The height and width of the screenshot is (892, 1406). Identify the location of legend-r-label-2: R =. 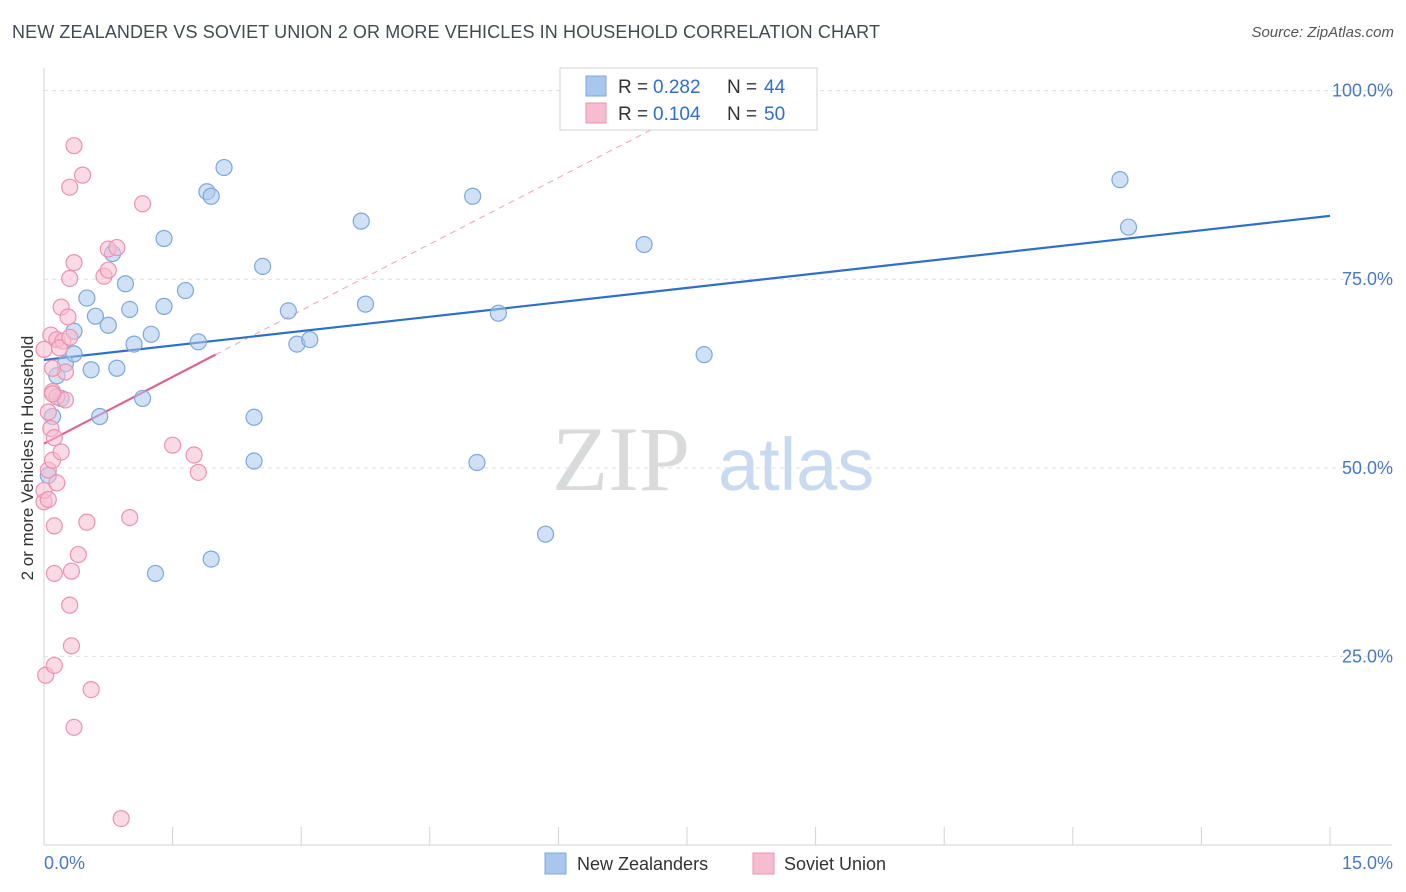
(633, 114).